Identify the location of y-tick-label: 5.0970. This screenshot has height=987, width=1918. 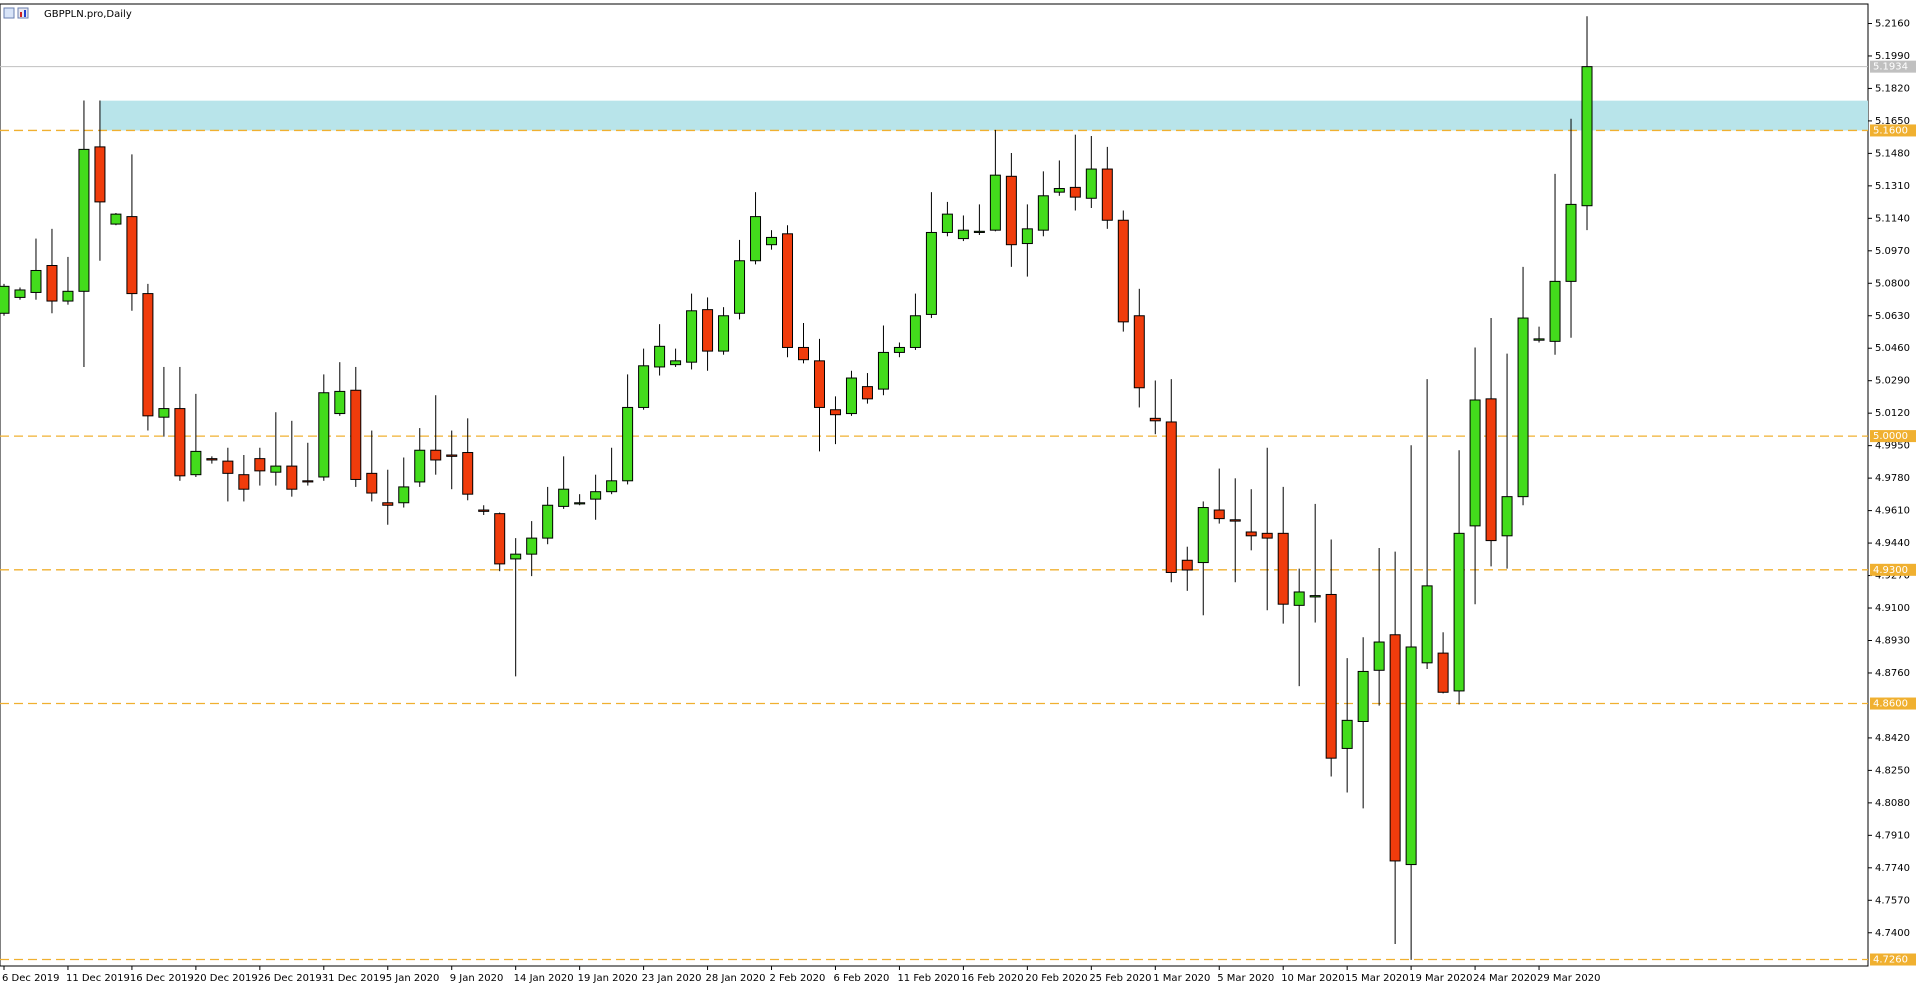
(1892, 251).